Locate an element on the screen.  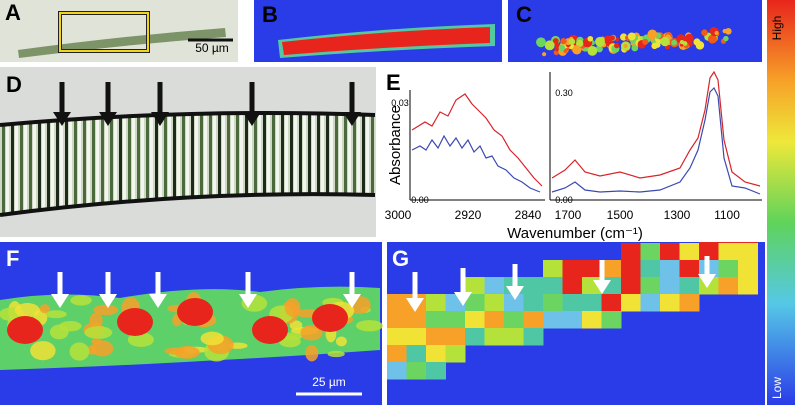
colorbar-low: Low is located at coordinates (777, 388).